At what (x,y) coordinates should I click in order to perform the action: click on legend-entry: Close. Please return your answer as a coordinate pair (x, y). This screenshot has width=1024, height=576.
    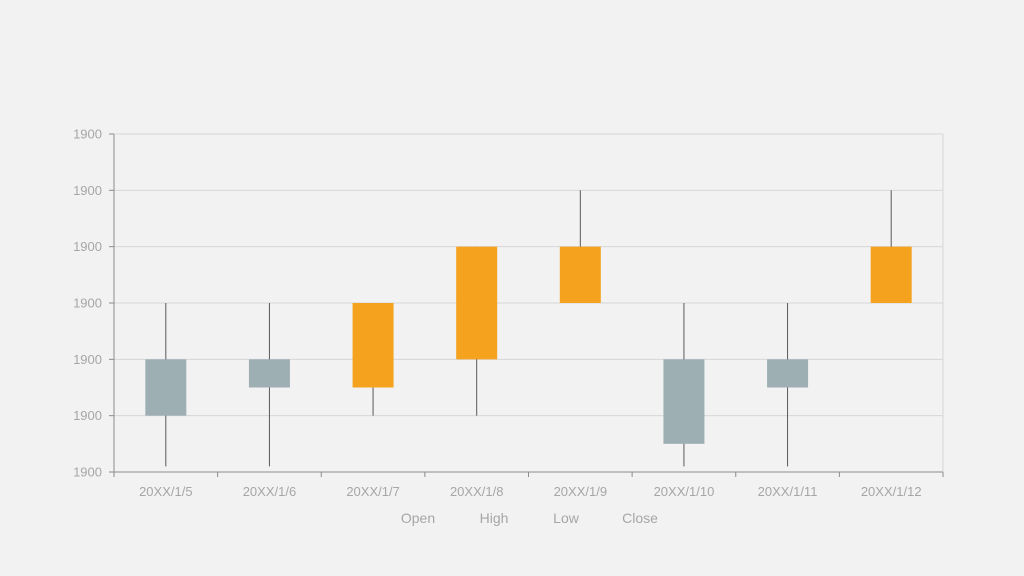
    Looking at the image, I should click on (640, 518).